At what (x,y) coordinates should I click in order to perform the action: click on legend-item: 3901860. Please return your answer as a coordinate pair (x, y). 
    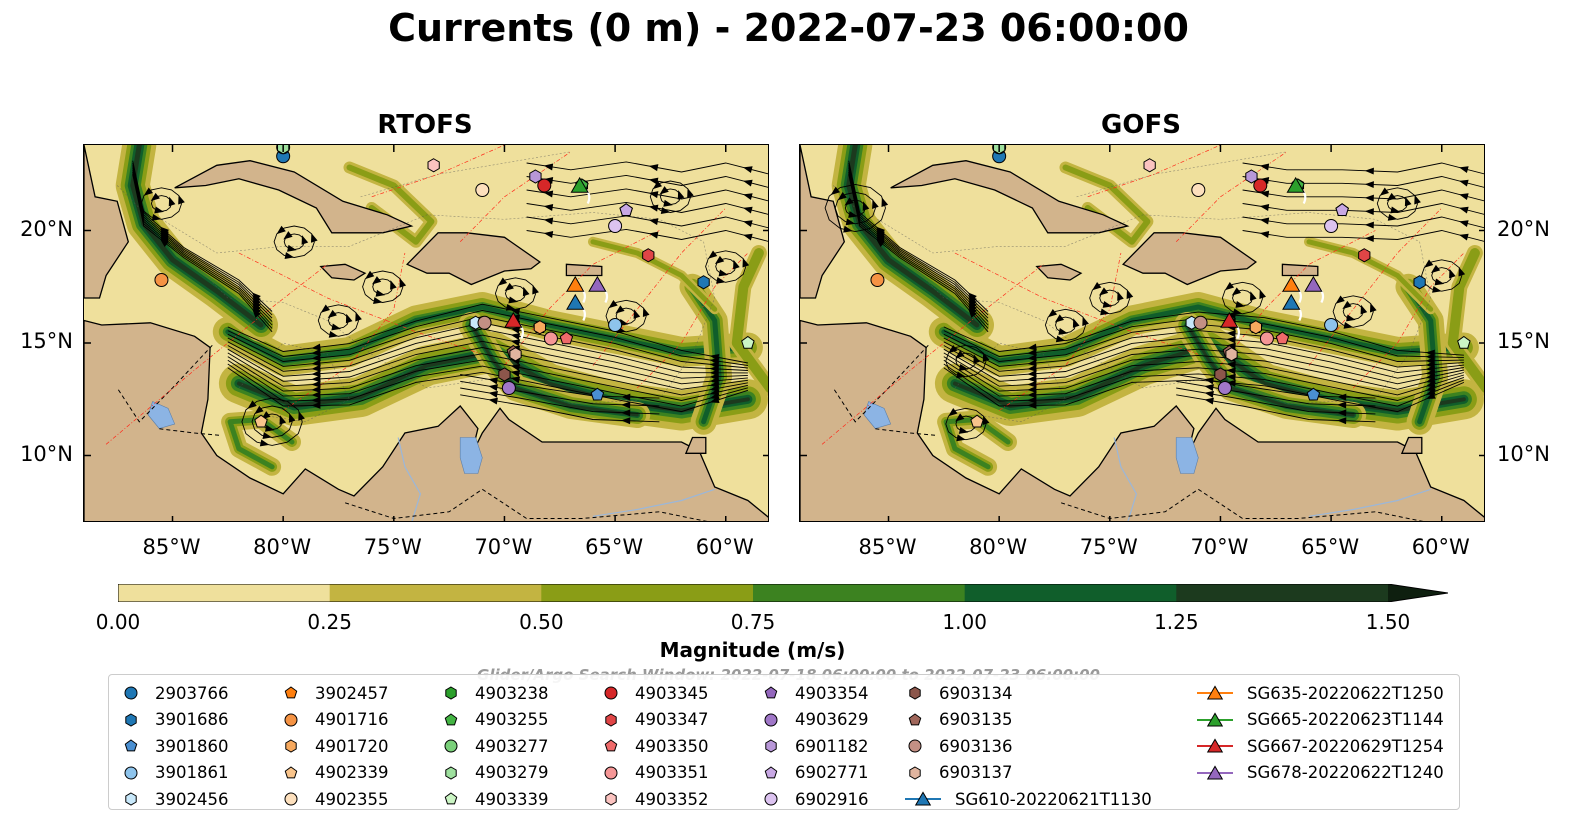
    Looking at the image, I should click on (175, 746).